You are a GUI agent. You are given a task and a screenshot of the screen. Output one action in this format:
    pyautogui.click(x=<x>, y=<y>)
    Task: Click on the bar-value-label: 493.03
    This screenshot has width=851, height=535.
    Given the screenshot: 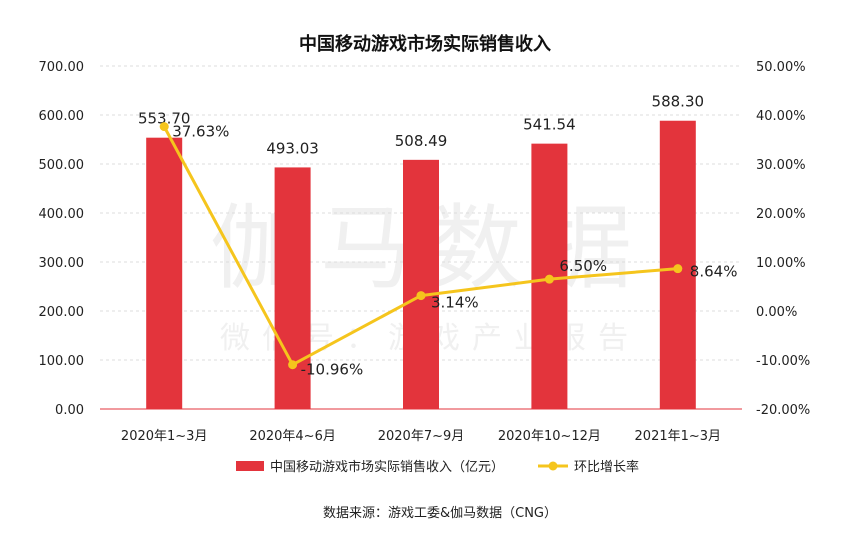 What is the action you would take?
    pyautogui.click(x=292, y=148)
    